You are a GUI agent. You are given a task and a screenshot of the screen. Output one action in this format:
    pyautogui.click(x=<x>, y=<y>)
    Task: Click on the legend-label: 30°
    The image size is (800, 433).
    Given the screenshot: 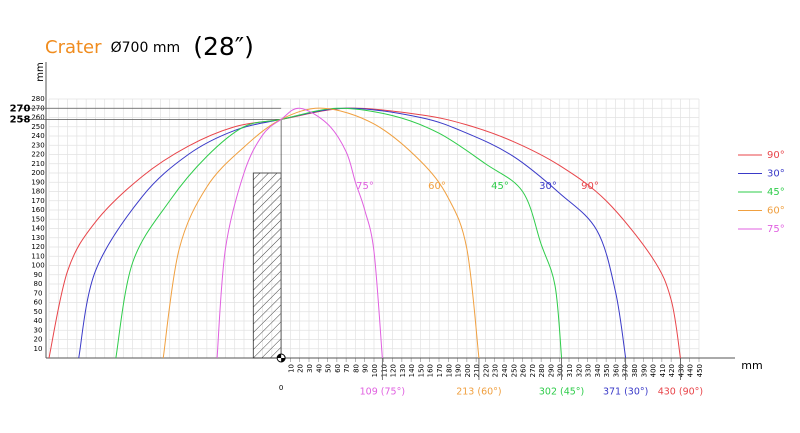 What is the action you would take?
    pyautogui.click(x=776, y=174)
    